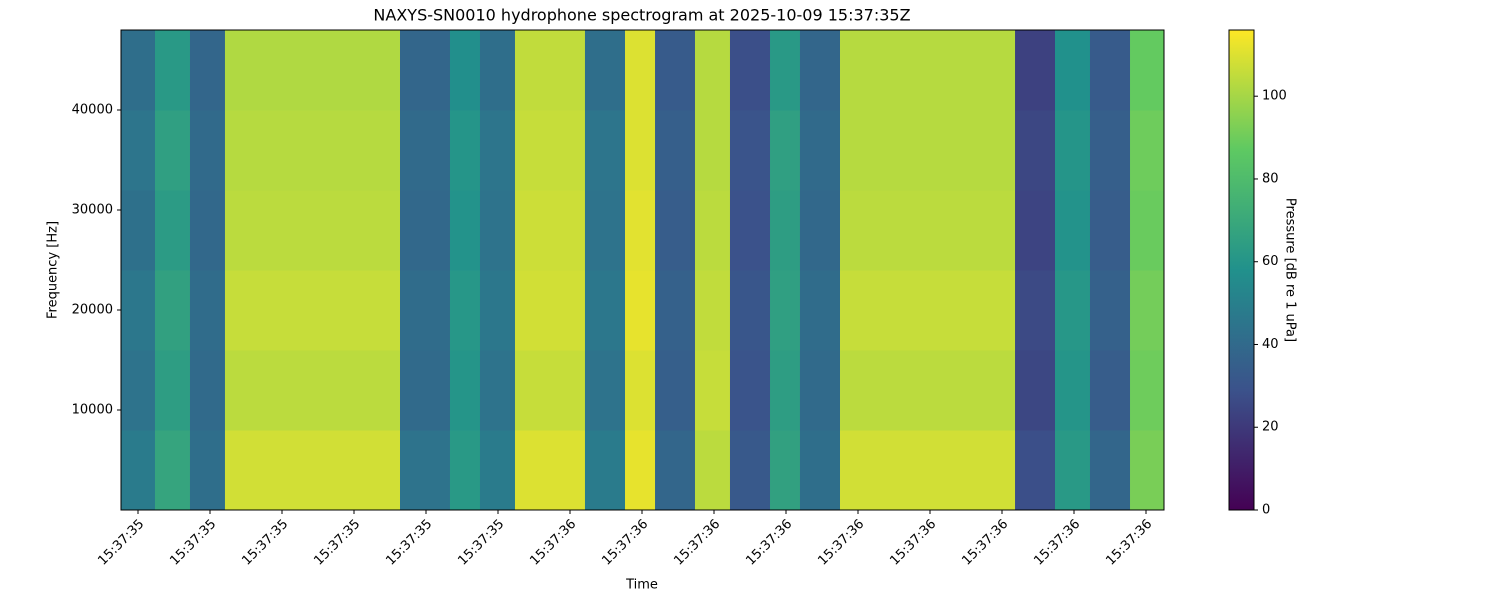 This screenshot has height=600, width=1500. What do you see at coordinates (1266, 510) in the screenshot?
I see `colorbar-tick-label: 0` at bounding box center [1266, 510].